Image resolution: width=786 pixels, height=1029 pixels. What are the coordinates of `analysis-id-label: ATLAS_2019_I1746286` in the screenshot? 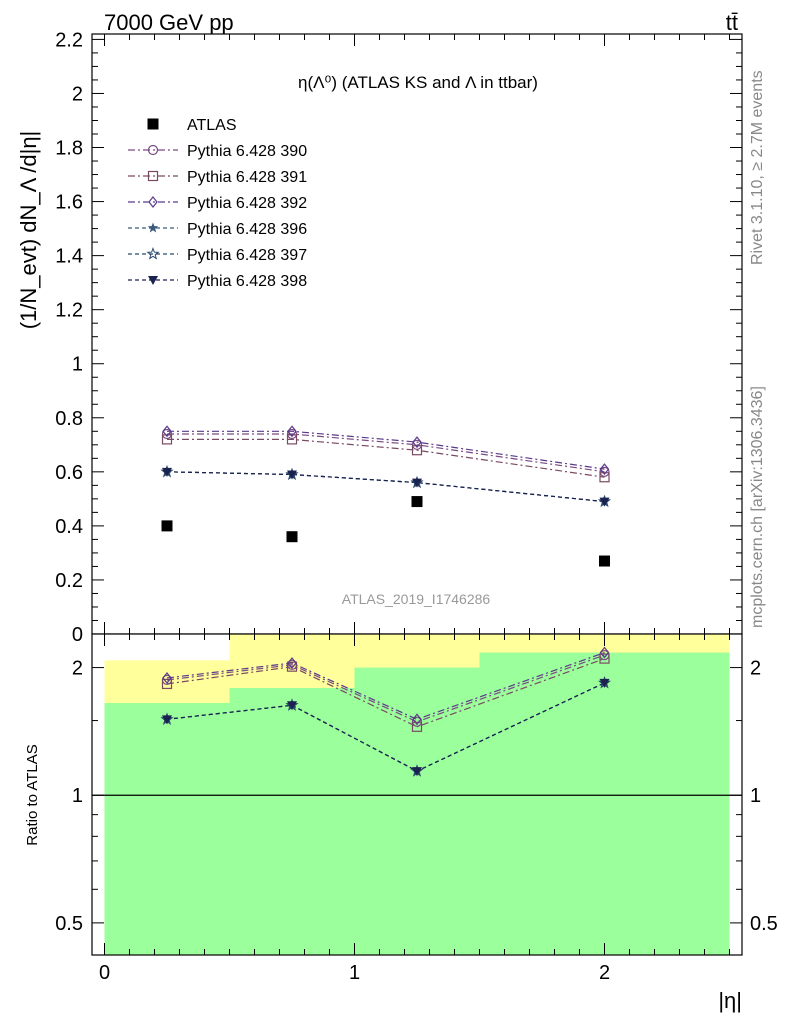 It's located at (416, 599).